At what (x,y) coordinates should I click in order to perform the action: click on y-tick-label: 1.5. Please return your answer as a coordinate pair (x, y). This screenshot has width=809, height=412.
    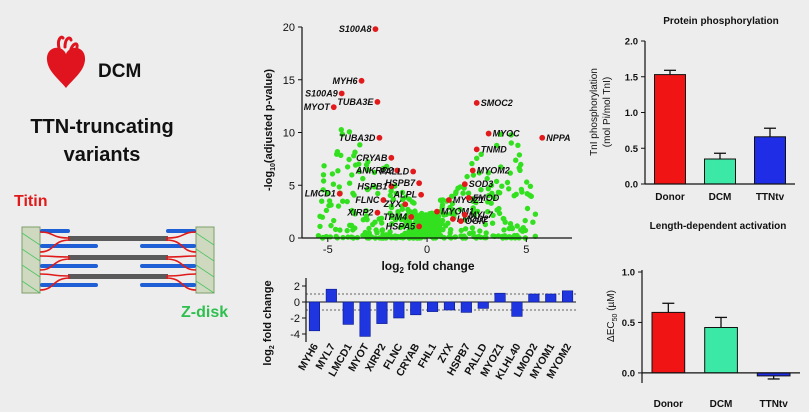
    Looking at the image, I should click on (632, 77).